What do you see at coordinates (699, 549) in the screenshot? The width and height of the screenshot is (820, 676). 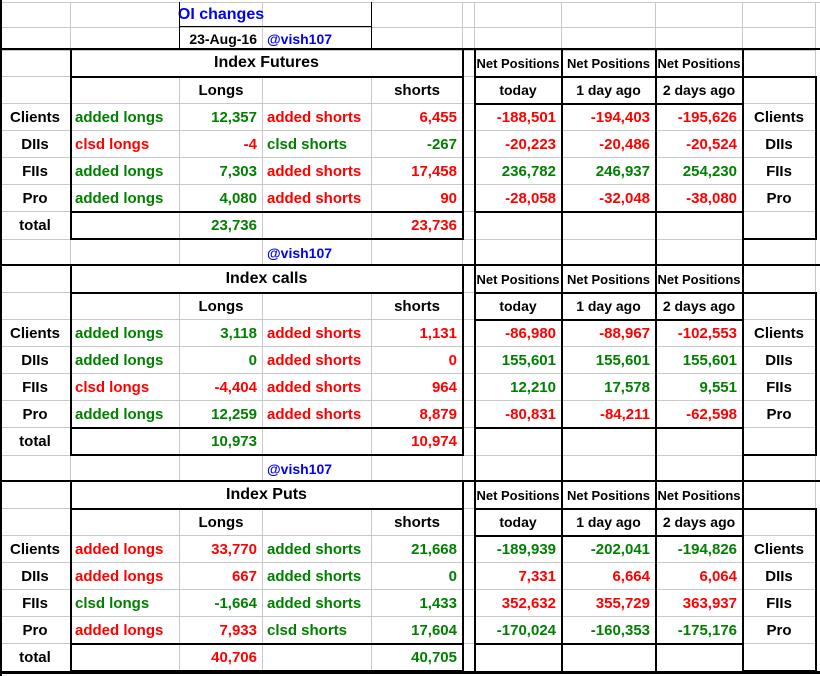 I see `net-value-cell: -194,826` at bounding box center [699, 549].